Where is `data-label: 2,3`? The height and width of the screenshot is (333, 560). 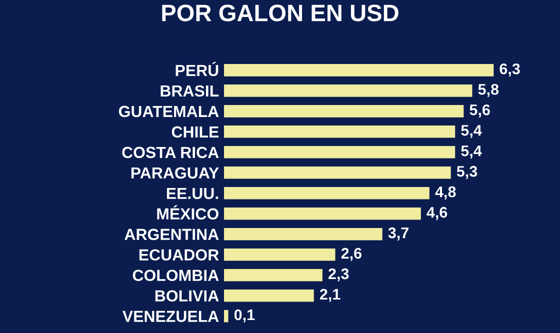 data-label: 2,3 is located at coordinates (338, 275).